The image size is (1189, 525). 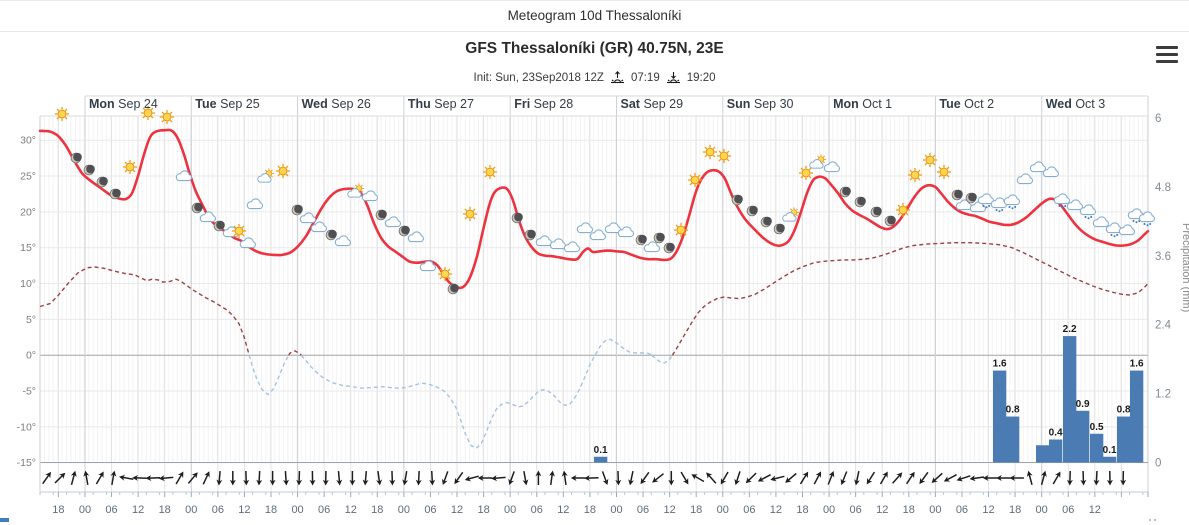 What do you see at coordinates (1163, 257) in the screenshot?
I see `precip-axis-label: 3.6` at bounding box center [1163, 257].